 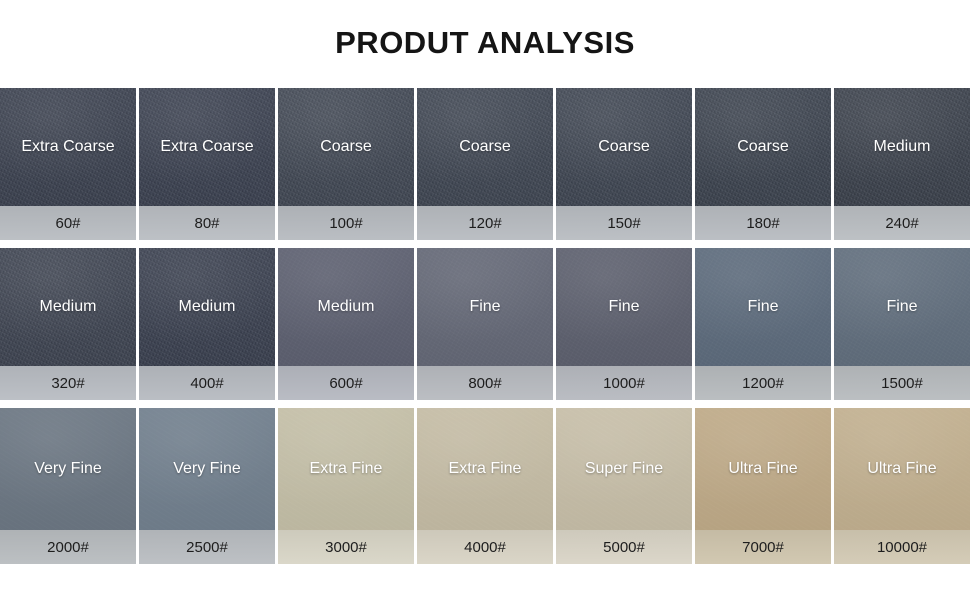 What do you see at coordinates (624, 547) in the screenshot?
I see `grit-value-bar: 5000#` at bounding box center [624, 547].